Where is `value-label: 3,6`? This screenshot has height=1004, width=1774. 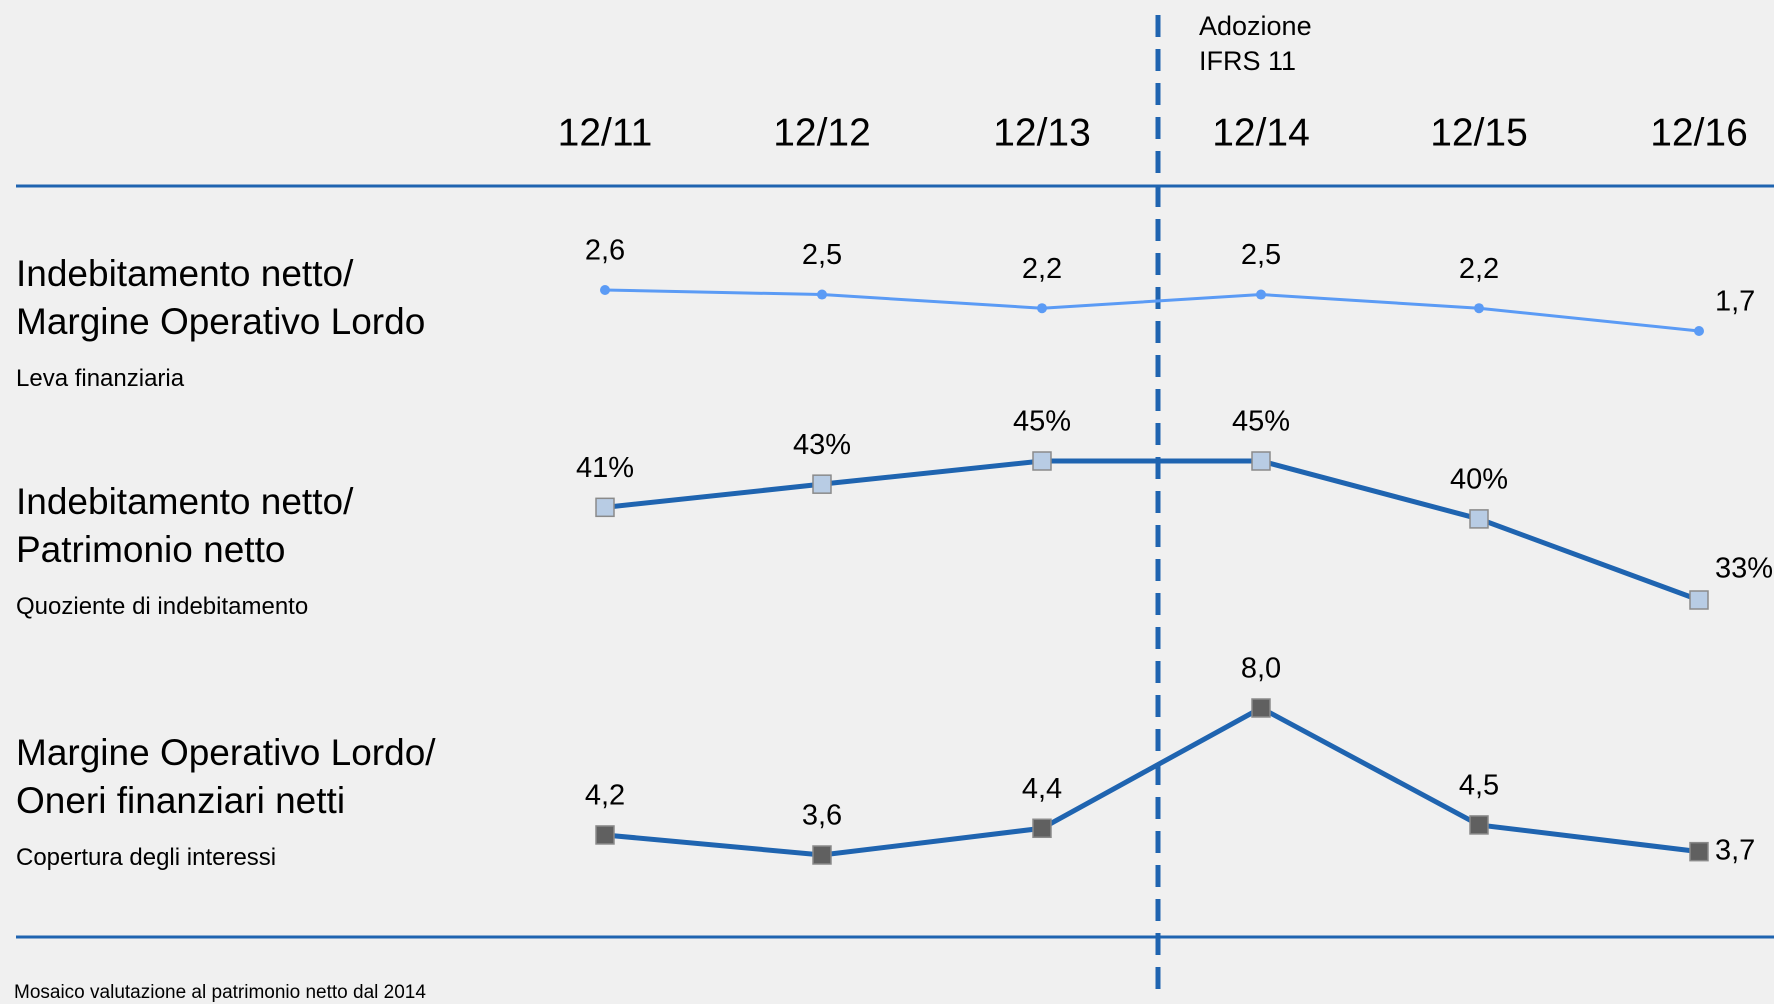 value-label: 3,6 is located at coordinates (822, 816).